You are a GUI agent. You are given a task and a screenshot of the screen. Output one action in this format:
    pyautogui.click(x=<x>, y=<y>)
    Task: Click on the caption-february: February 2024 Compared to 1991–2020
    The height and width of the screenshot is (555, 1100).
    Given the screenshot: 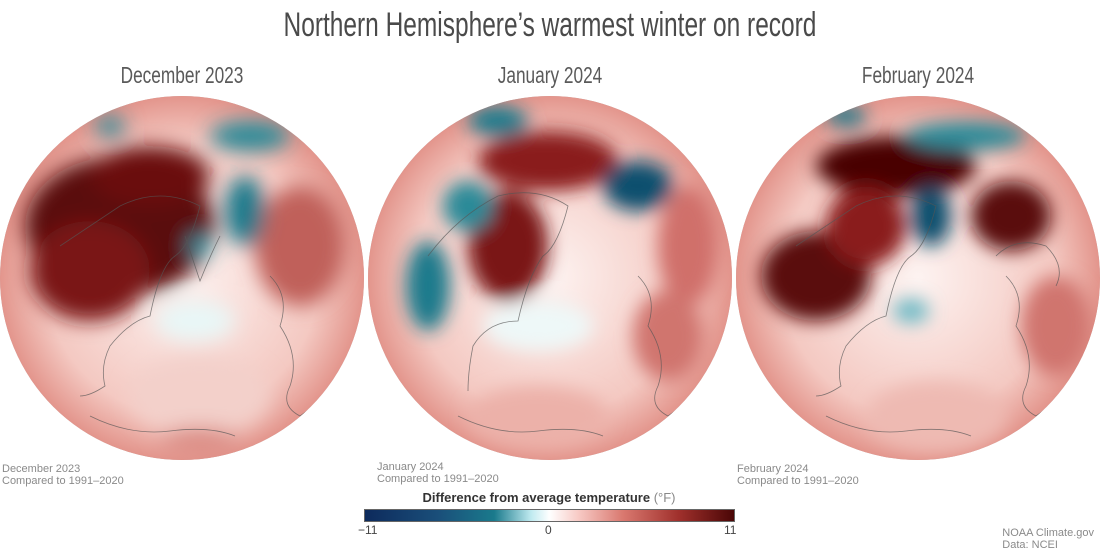 What is the action you would take?
    pyautogui.click(x=798, y=475)
    